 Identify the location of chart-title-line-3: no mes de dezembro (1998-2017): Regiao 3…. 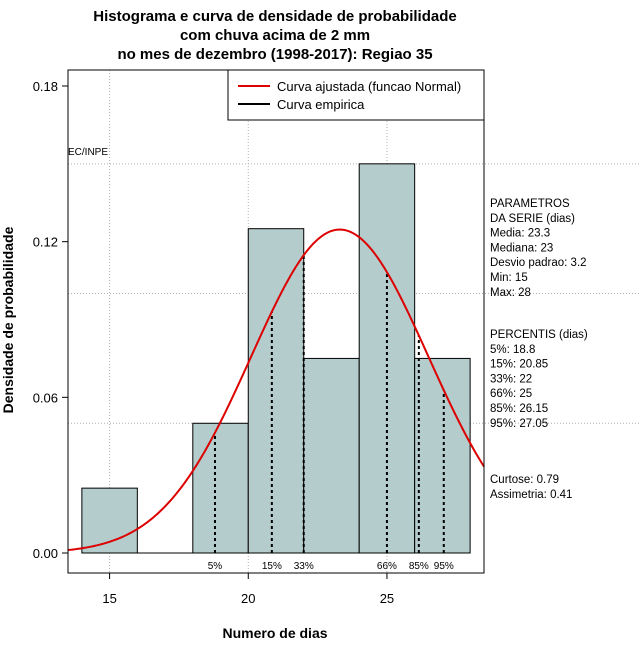
(274, 54).